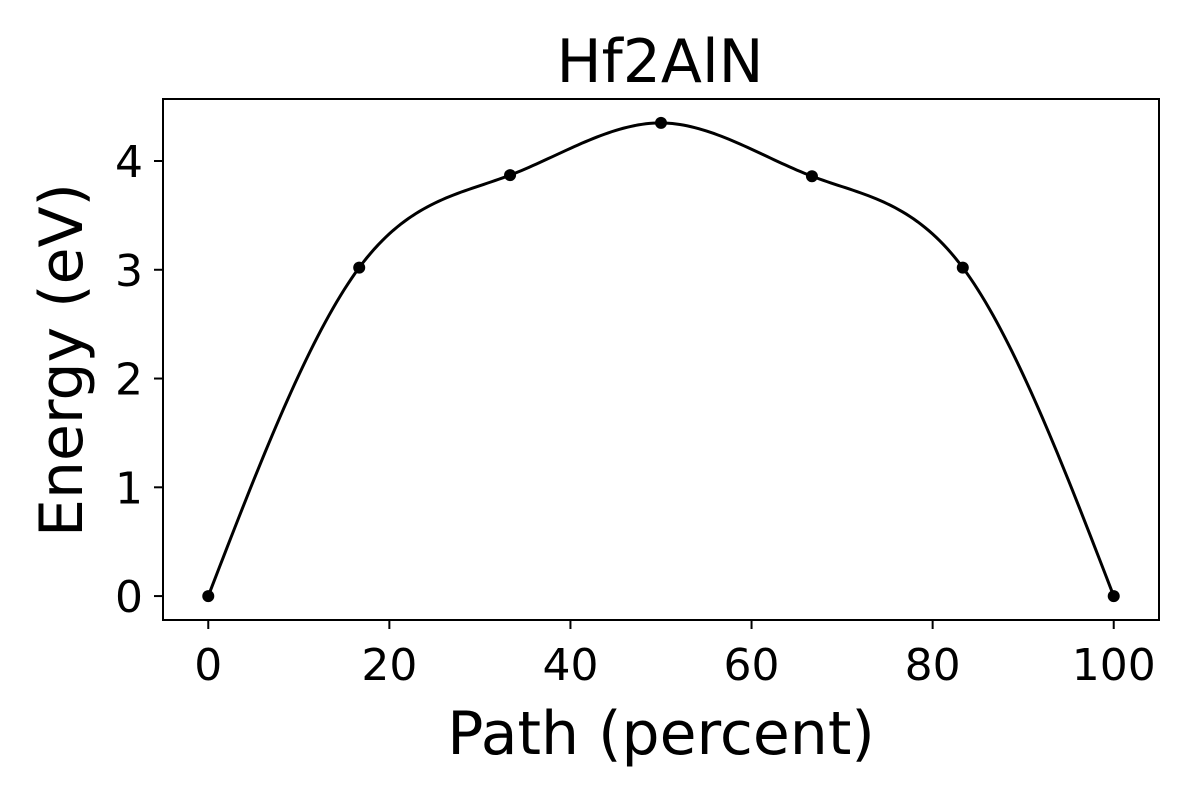 The height and width of the screenshot is (800, 1200). What do you see at coordinates (389, 665) in the screenshot?
I see `x-tick-label: 20` at bounding box center [389, 665].